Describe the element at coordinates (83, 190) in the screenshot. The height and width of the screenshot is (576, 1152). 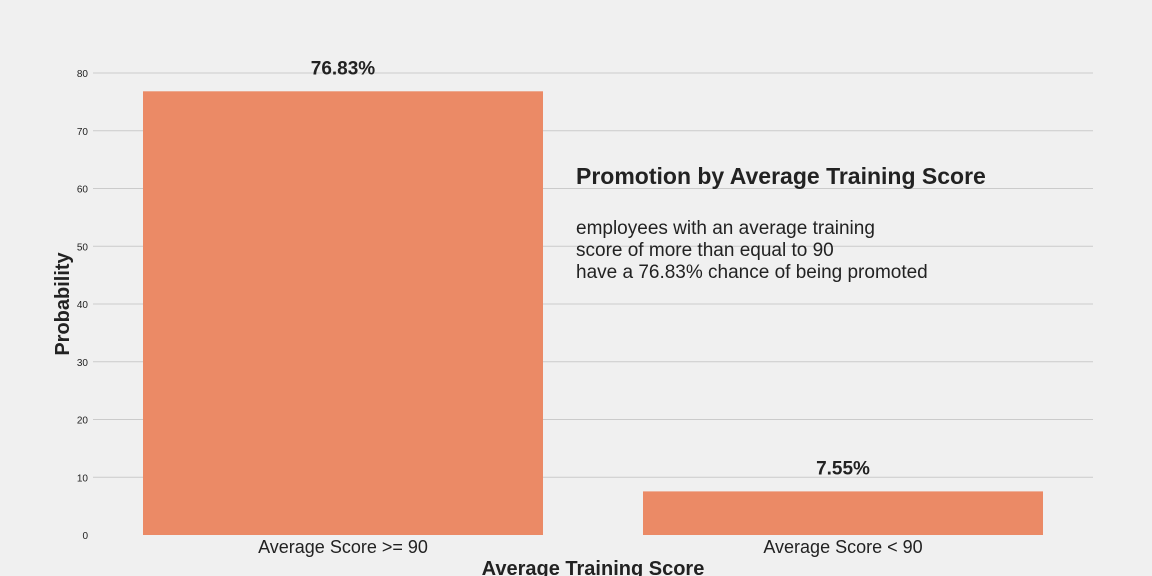
I see `y-tick-label: 60` at that location.